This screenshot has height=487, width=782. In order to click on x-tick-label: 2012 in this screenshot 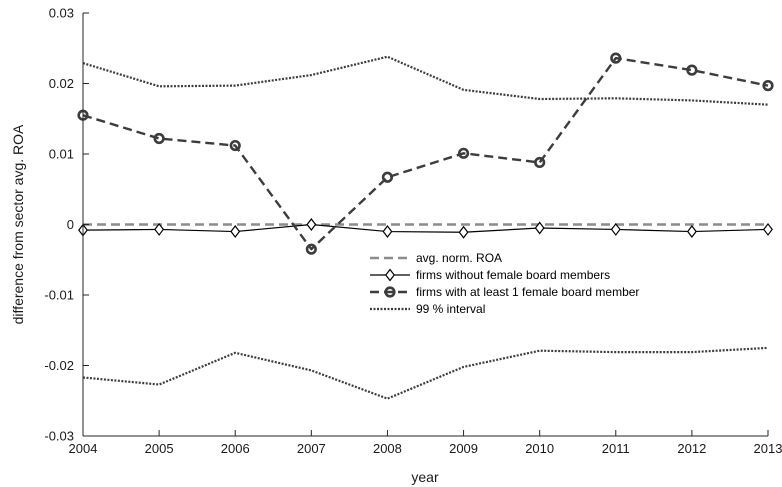, I will do `click(691, 448)`.